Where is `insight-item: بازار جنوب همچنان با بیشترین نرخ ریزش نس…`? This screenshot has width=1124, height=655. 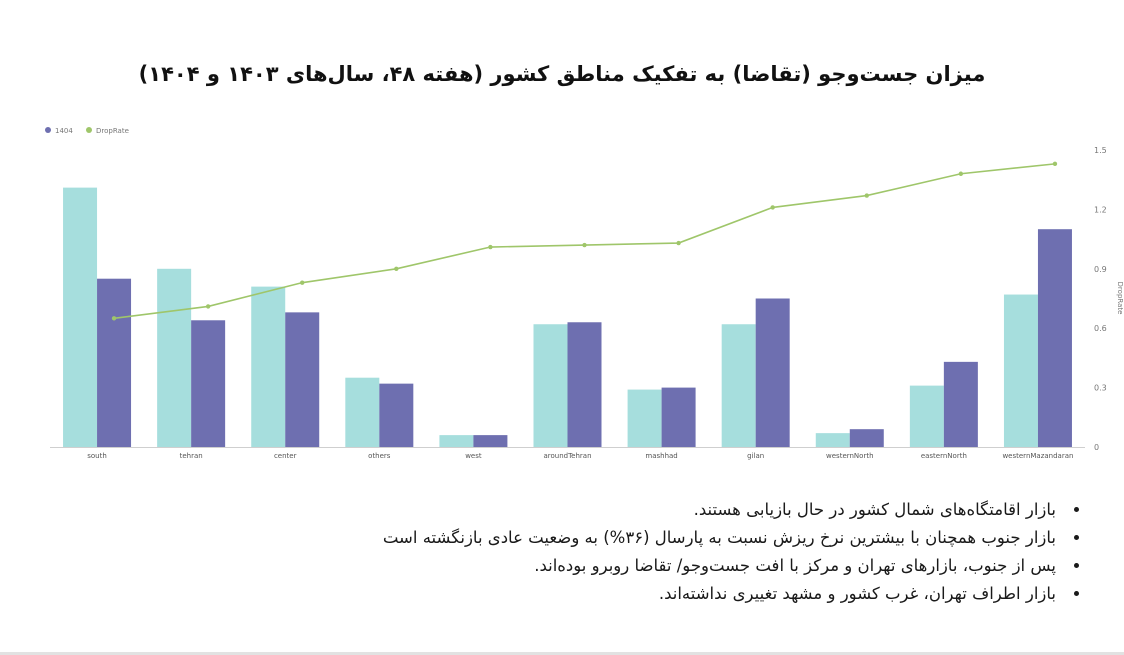 insight-item: بازار جنوب همچنان با بیشترین نرخ ریزش نس… is located at coordinates (562, 538).